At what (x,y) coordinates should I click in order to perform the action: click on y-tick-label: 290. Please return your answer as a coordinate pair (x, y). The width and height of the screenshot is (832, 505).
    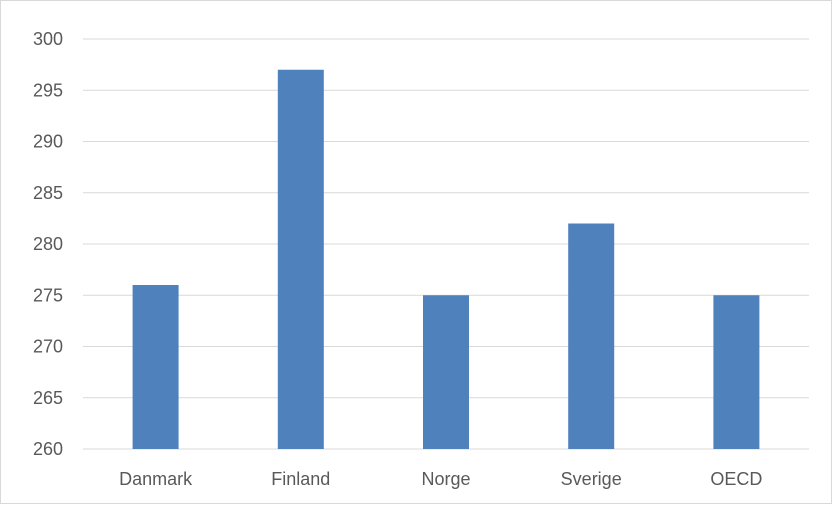
    Looking at the image, I should click on (48, 142).